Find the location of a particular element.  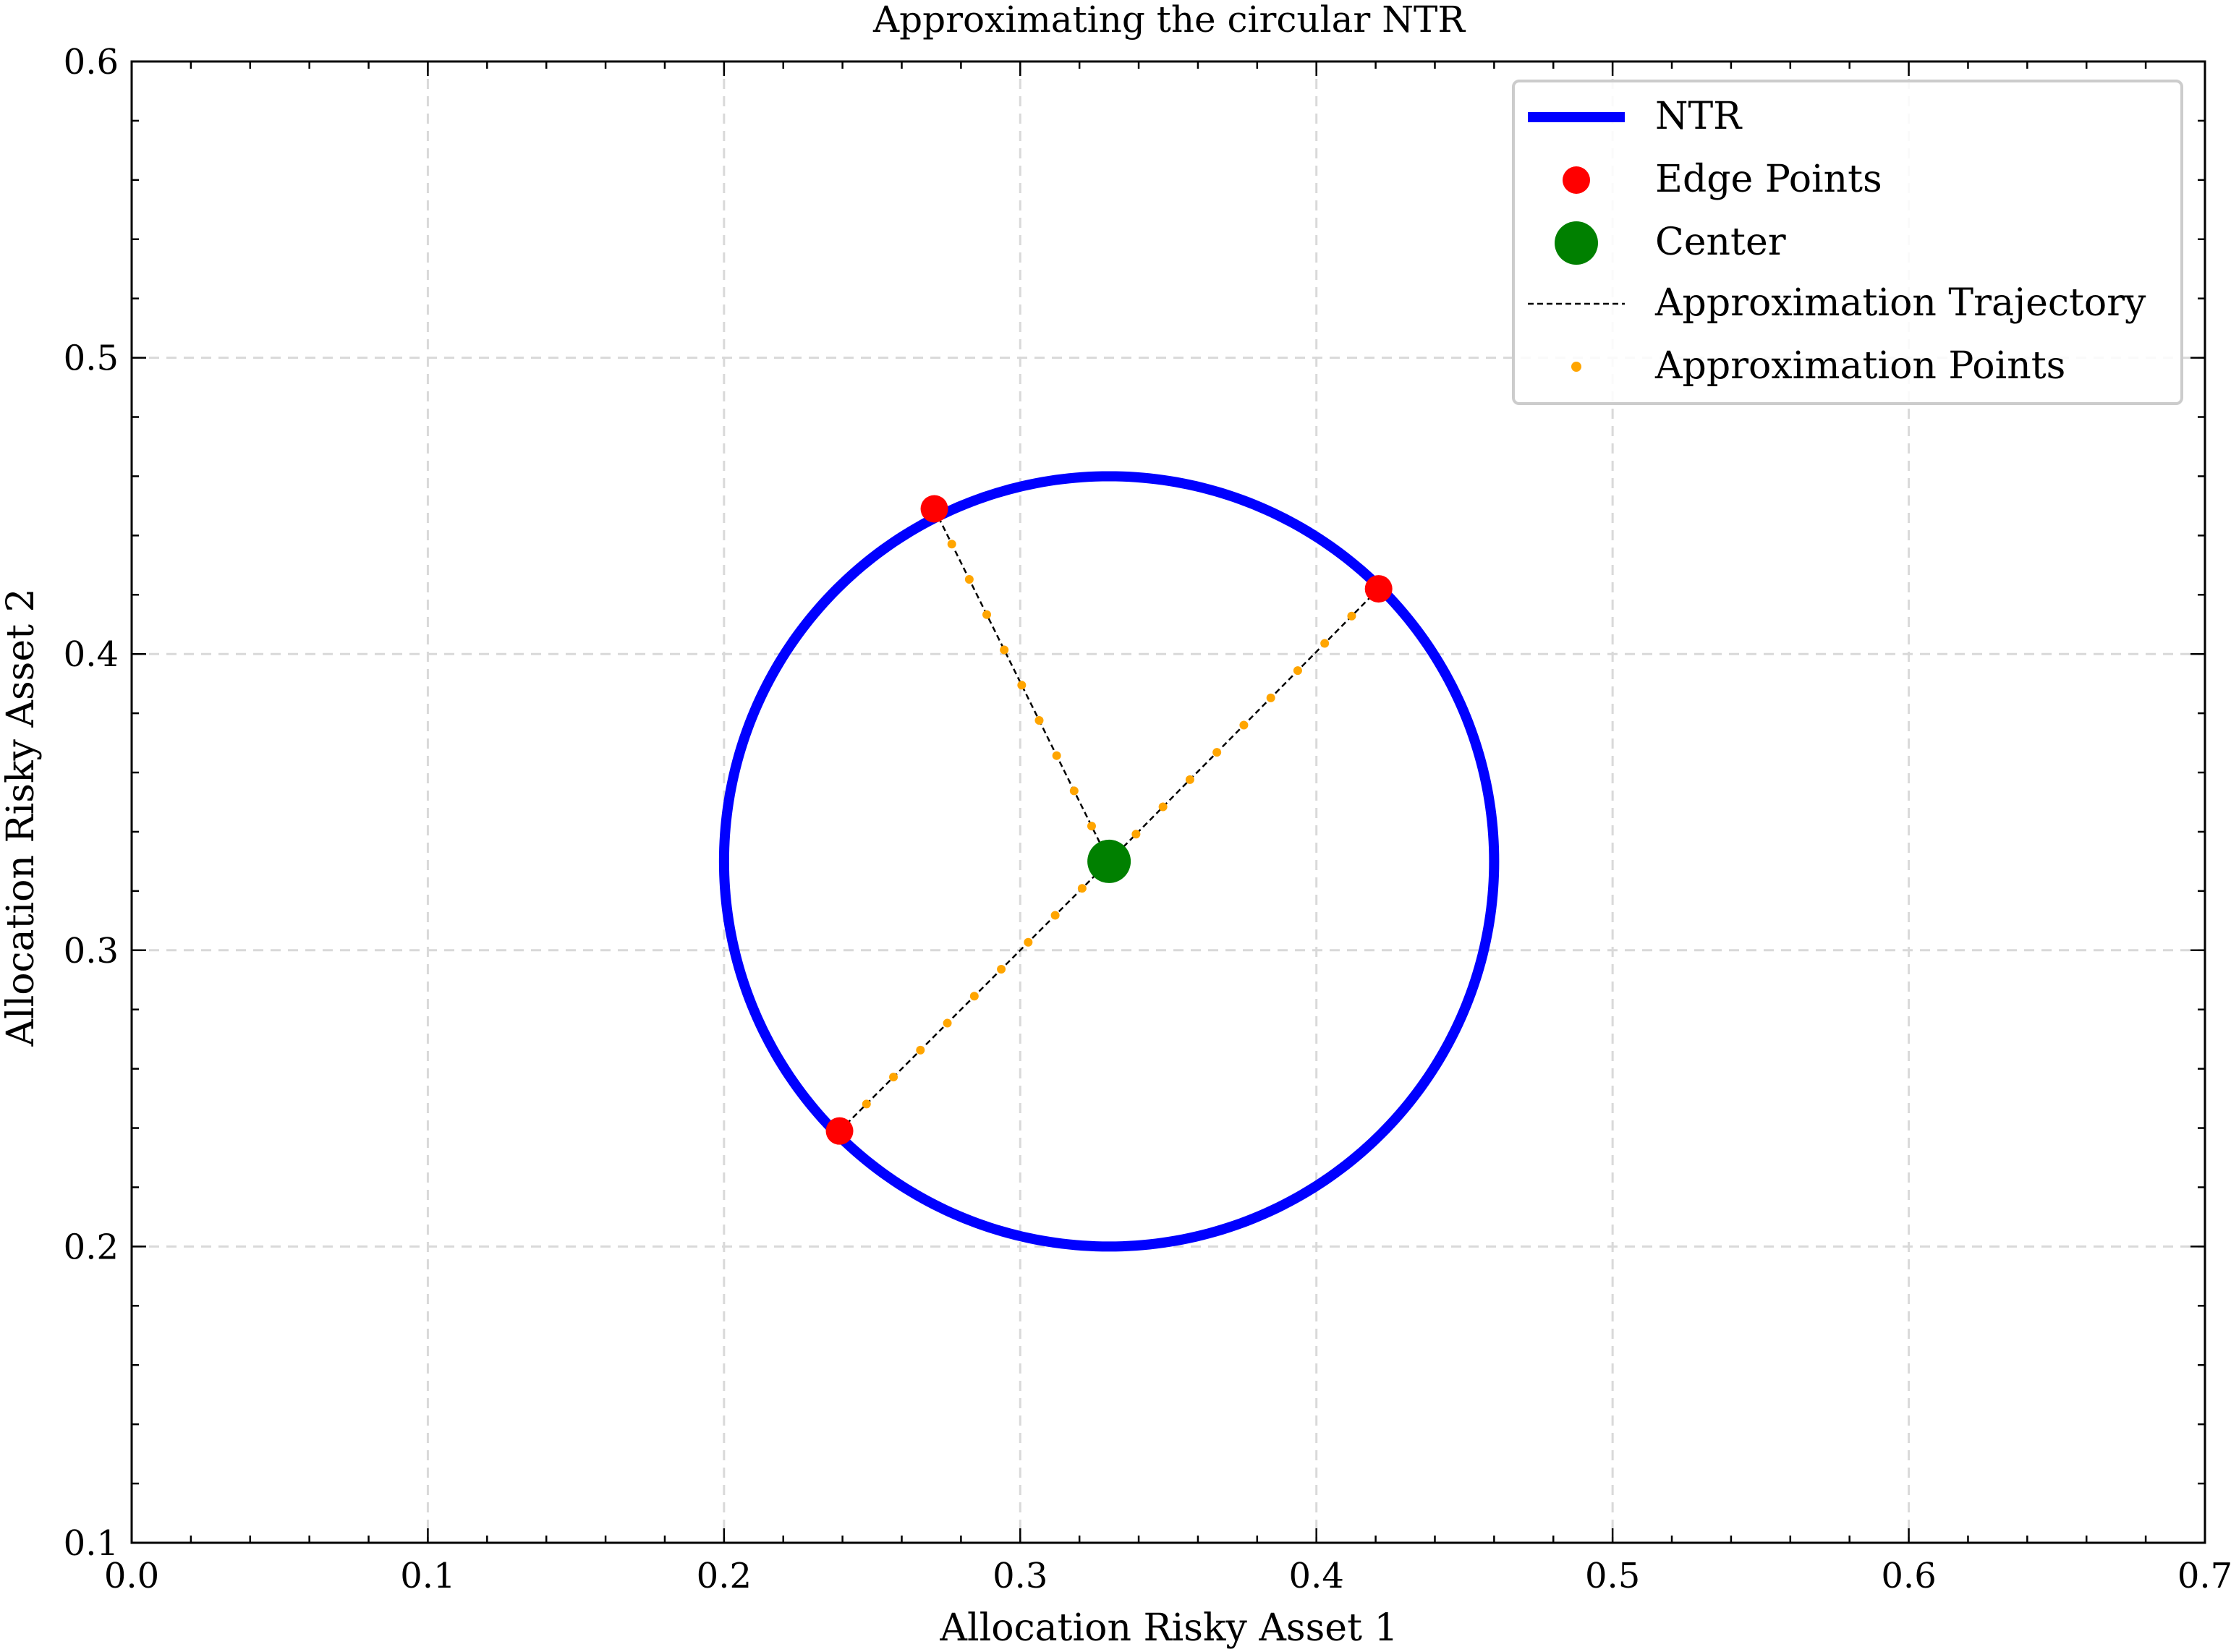

chart-title: Approximating the circular NTR is located at coordinates (1169, 20).